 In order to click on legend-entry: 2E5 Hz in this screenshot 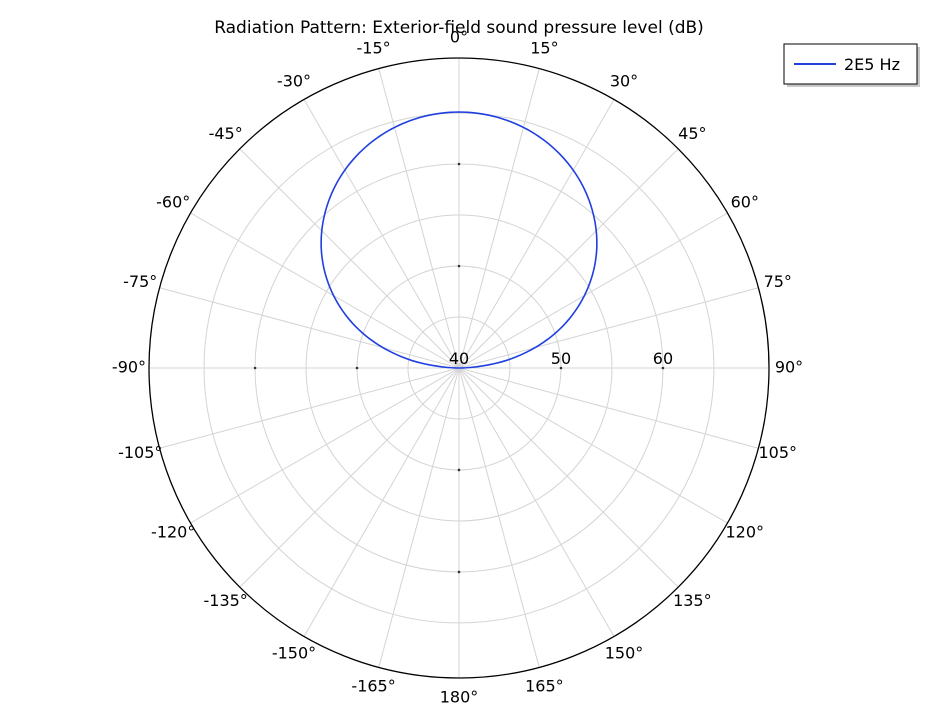, I will do `click(872, 64)`.